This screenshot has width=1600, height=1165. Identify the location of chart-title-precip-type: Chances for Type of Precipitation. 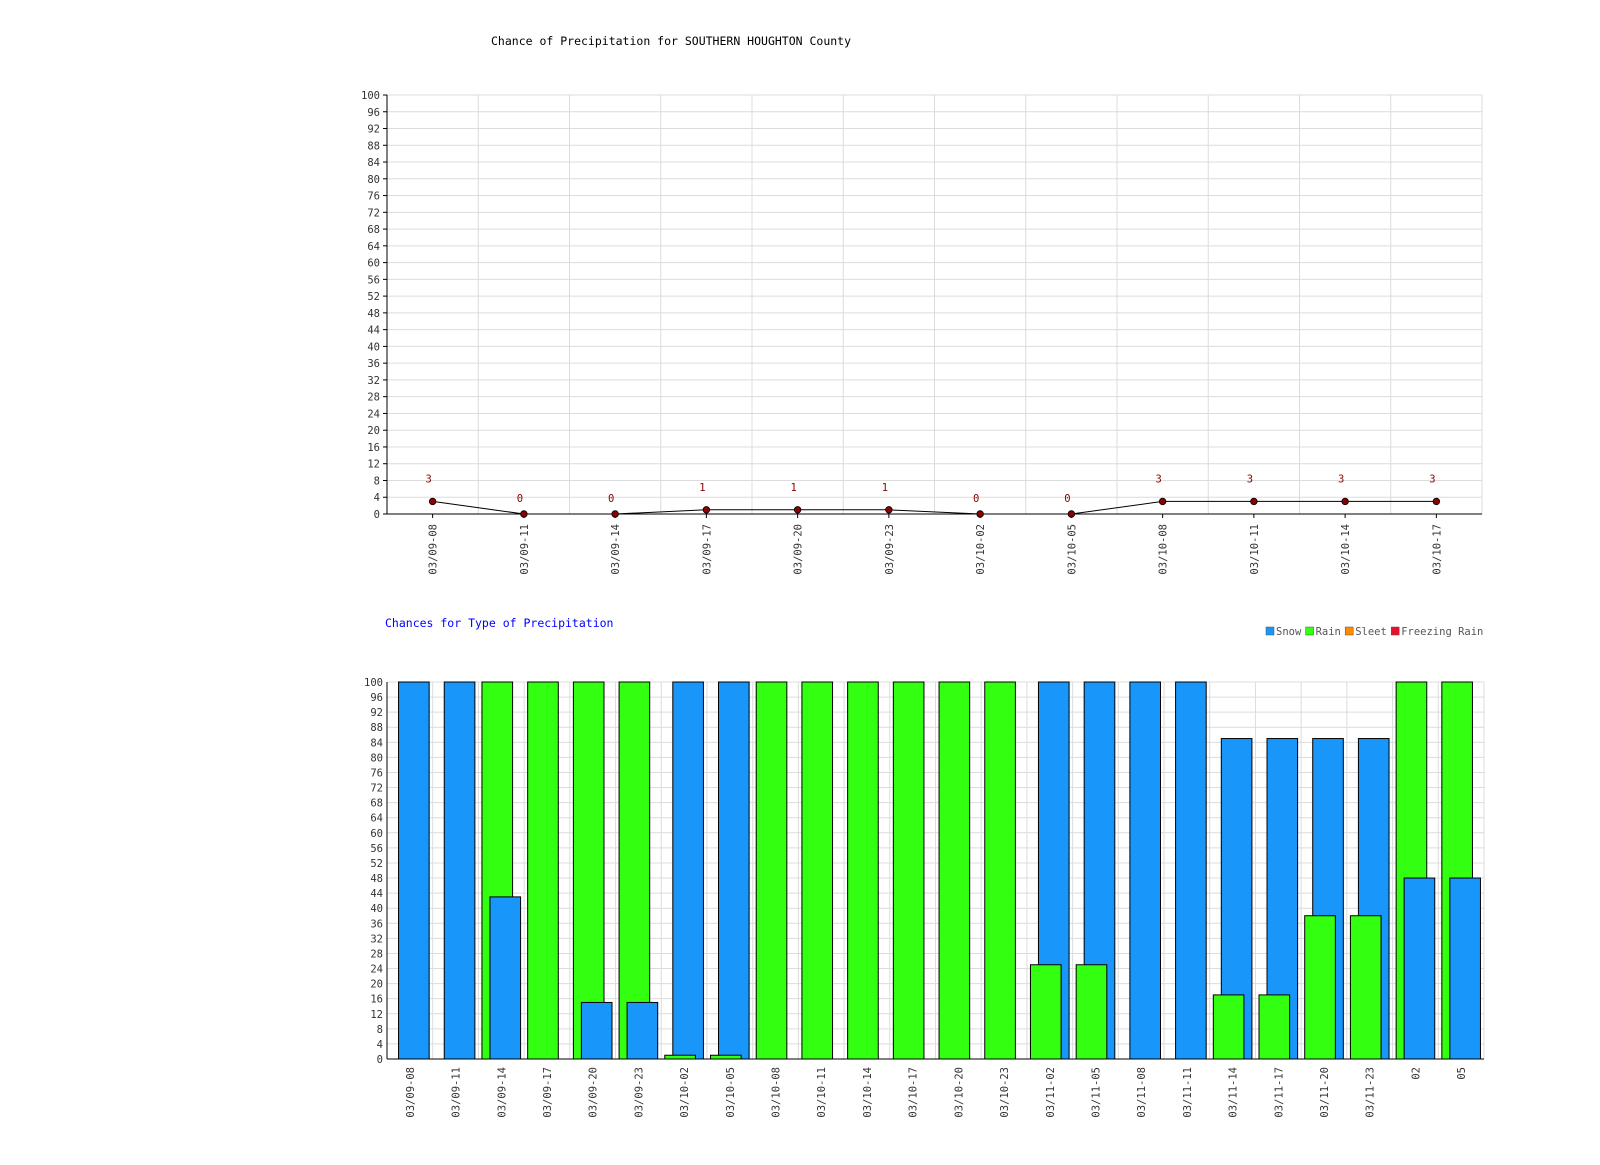
(499, 623).